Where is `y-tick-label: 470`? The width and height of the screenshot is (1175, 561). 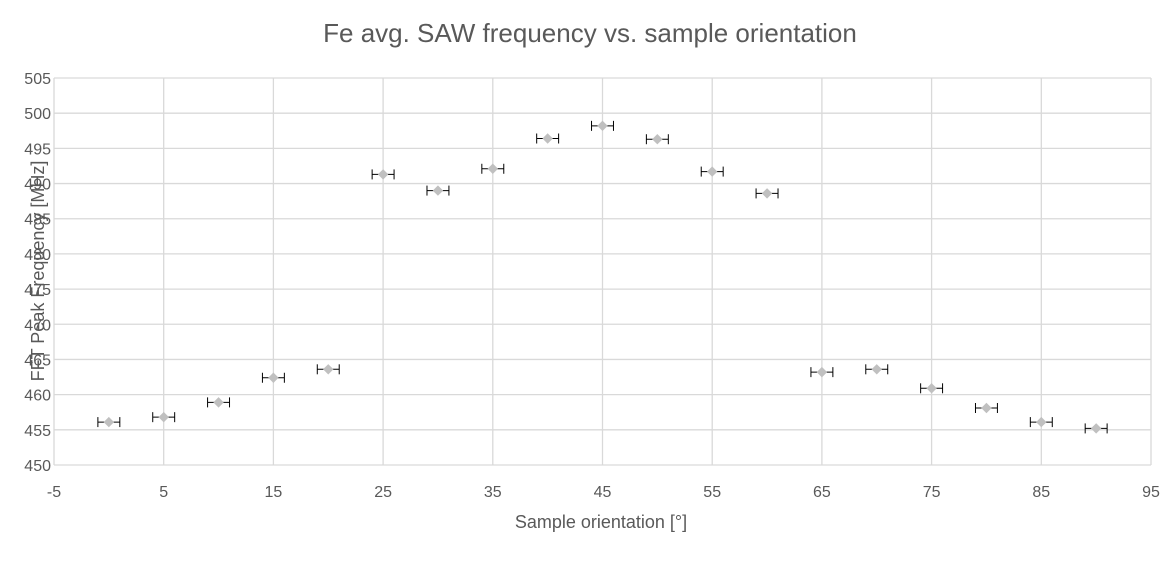
y-tick-label: 470 is located at coordinates (37, 325).